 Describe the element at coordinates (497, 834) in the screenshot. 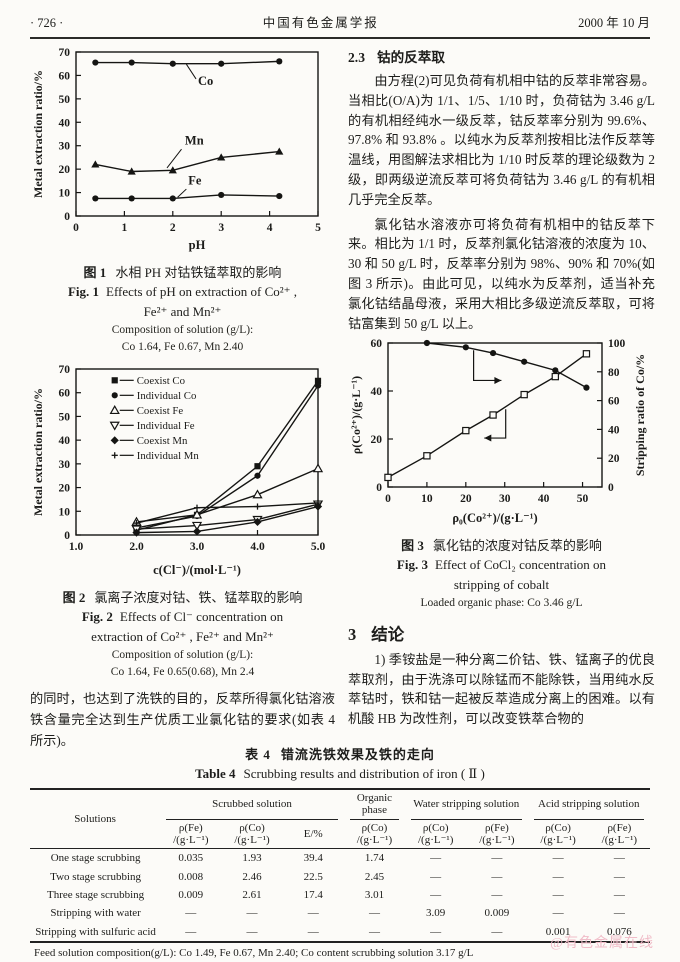

I see `column-sub-header: ρ(Fe)/(g·L⁻¹)` at that location.